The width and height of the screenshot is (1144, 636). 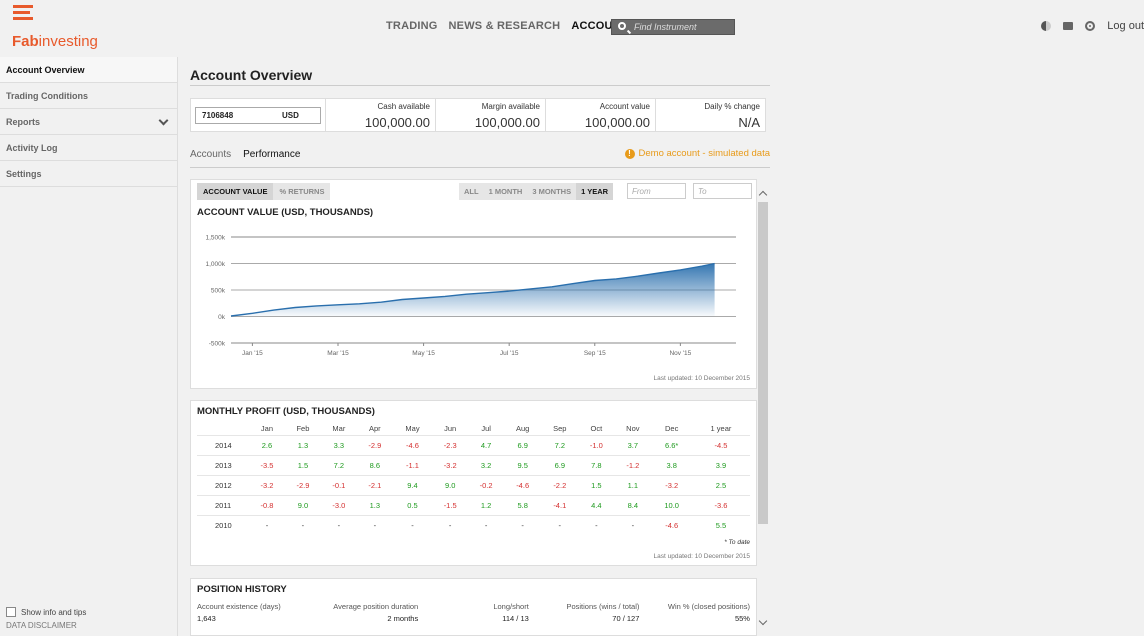 I want to click on to-date-input: To, so click(x=722, y=191).